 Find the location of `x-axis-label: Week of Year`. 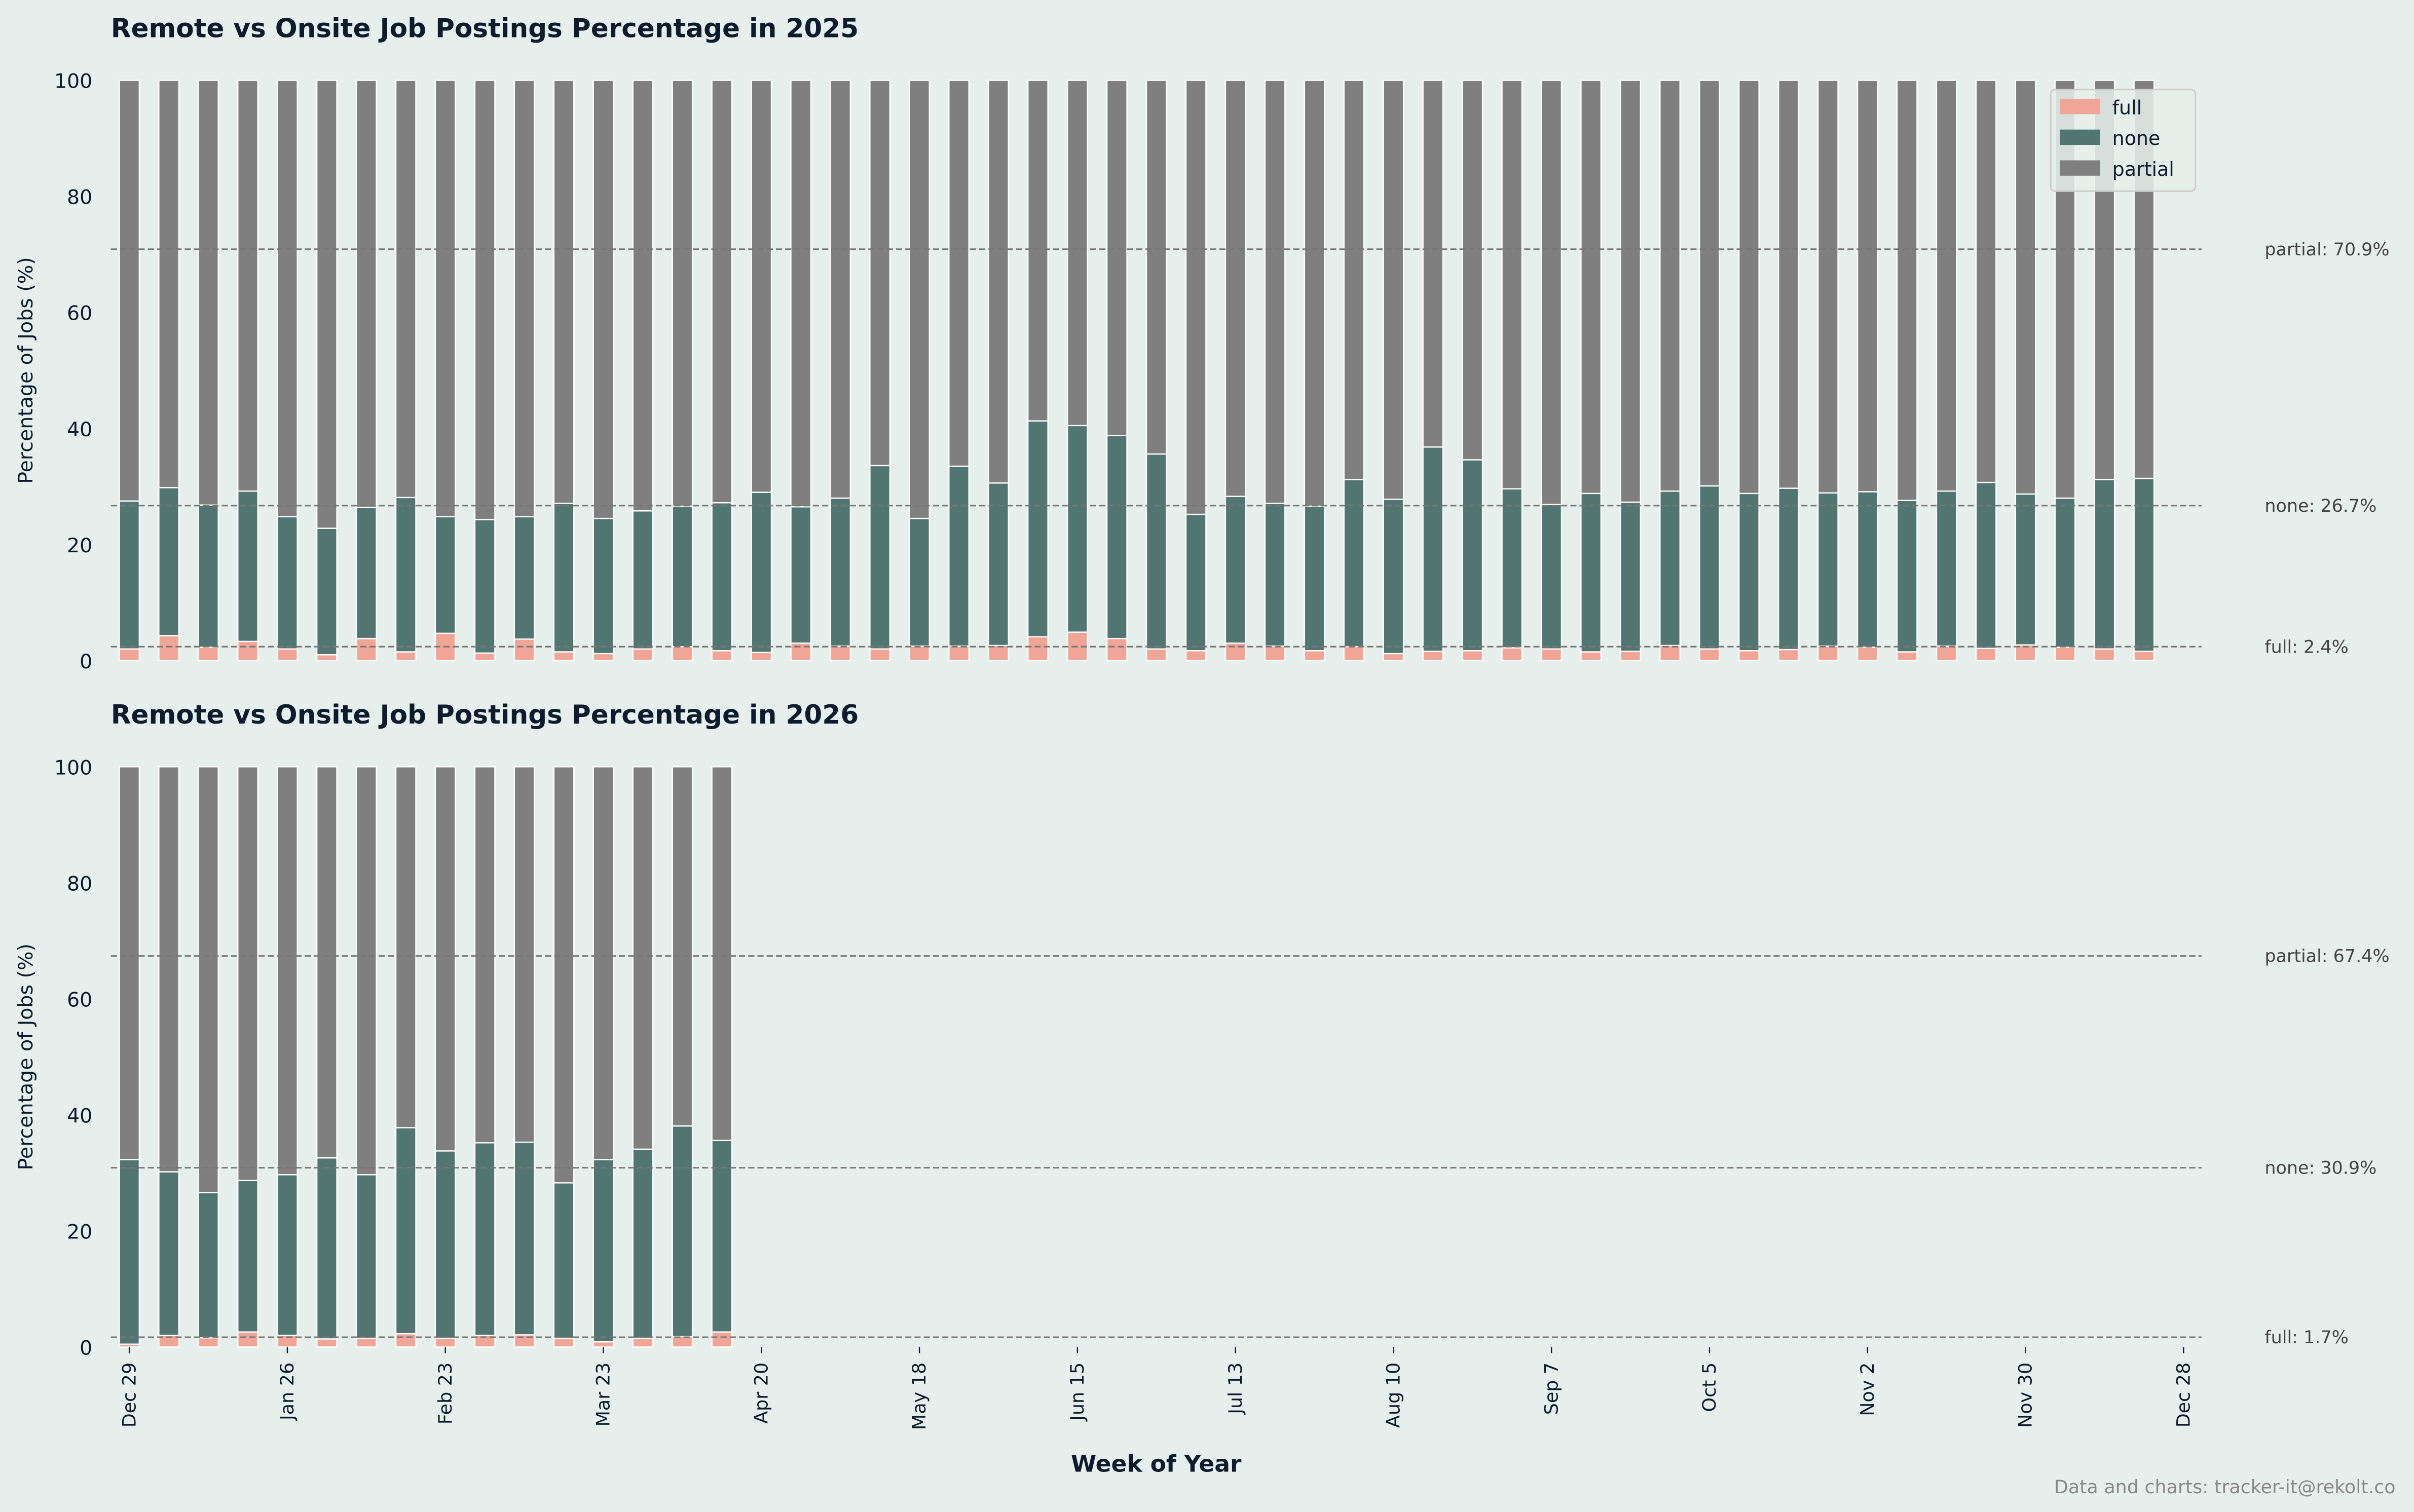

x-axis-label: Week of Year is located at coordinates (1156, 1463).